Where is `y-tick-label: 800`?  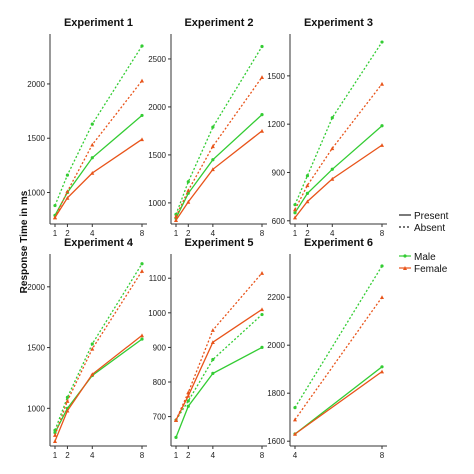 y-tick-label: 800 is located at coordinates (160, 382).